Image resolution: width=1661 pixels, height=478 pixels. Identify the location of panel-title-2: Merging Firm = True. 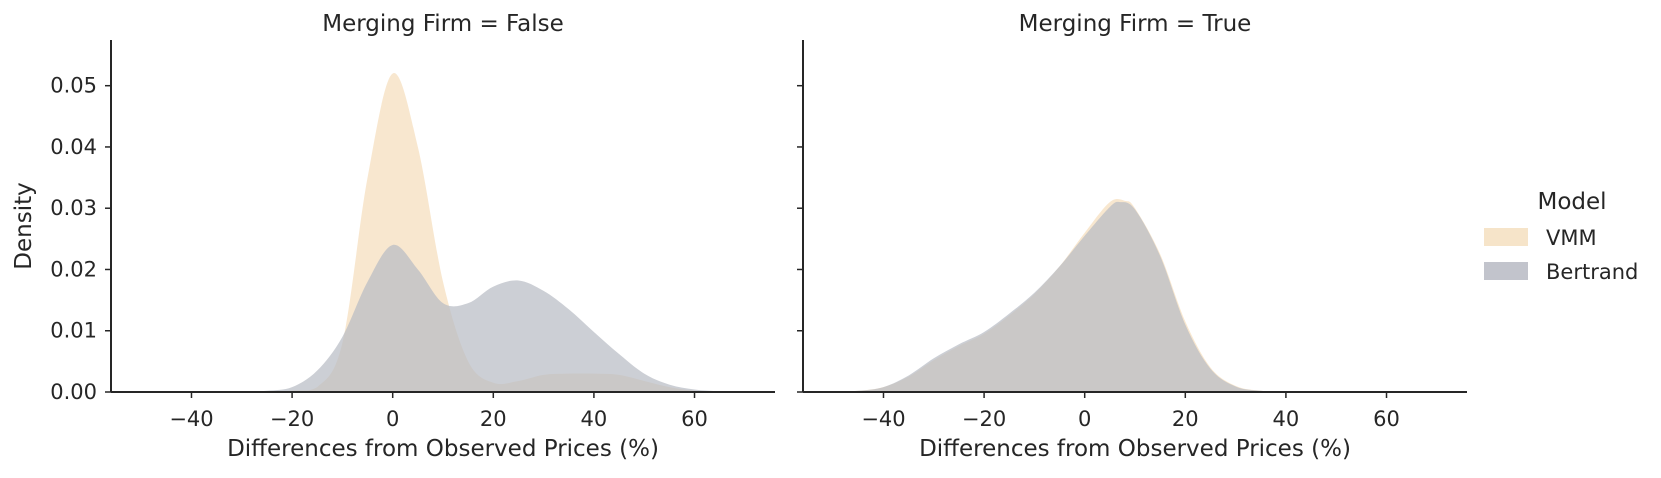
(1135, 24).